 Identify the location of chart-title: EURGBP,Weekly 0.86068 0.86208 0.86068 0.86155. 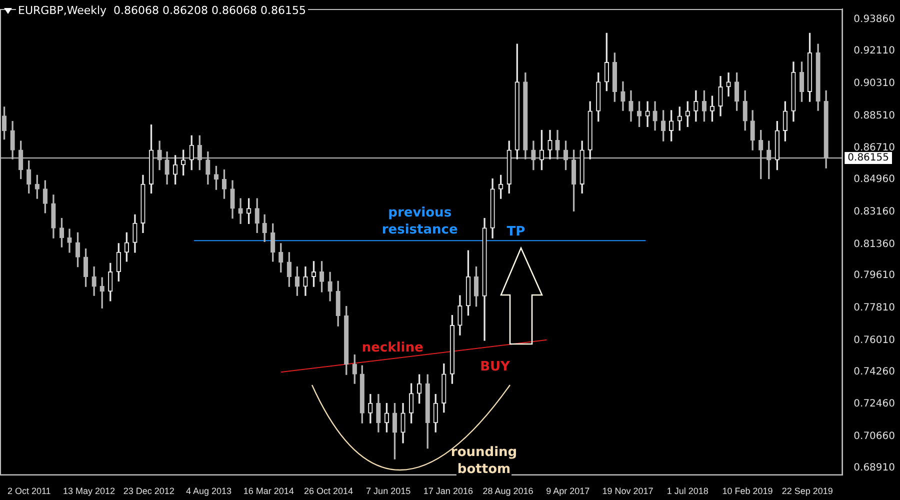
(162, 10).